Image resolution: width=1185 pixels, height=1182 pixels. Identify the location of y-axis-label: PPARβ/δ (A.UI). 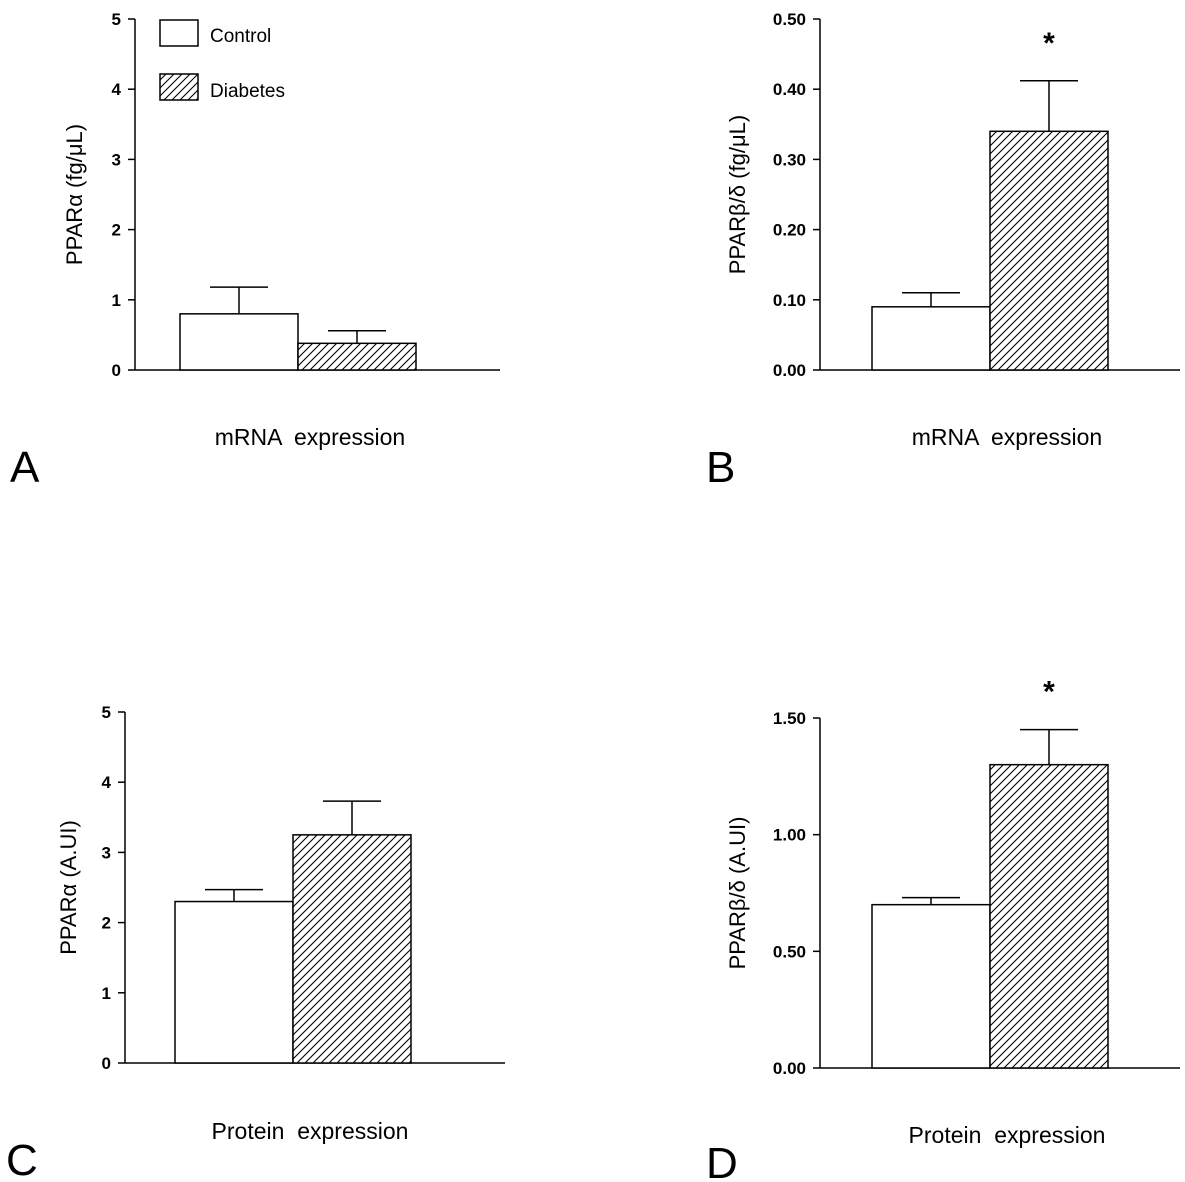
(737, 893).